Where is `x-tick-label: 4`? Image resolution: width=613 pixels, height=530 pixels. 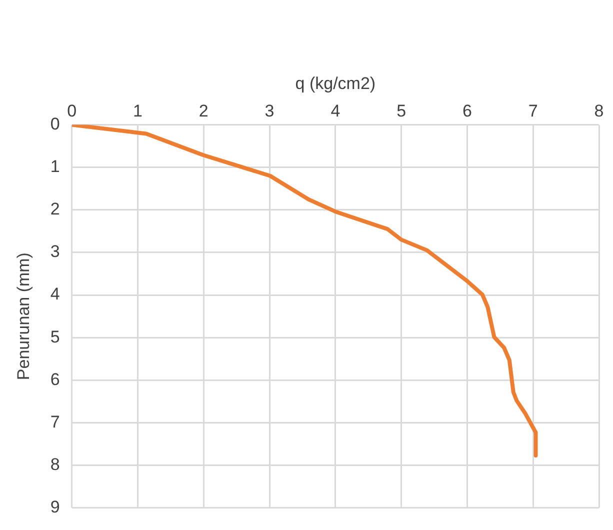 x-tick-label: 4 is located at coordinates (335, 110).